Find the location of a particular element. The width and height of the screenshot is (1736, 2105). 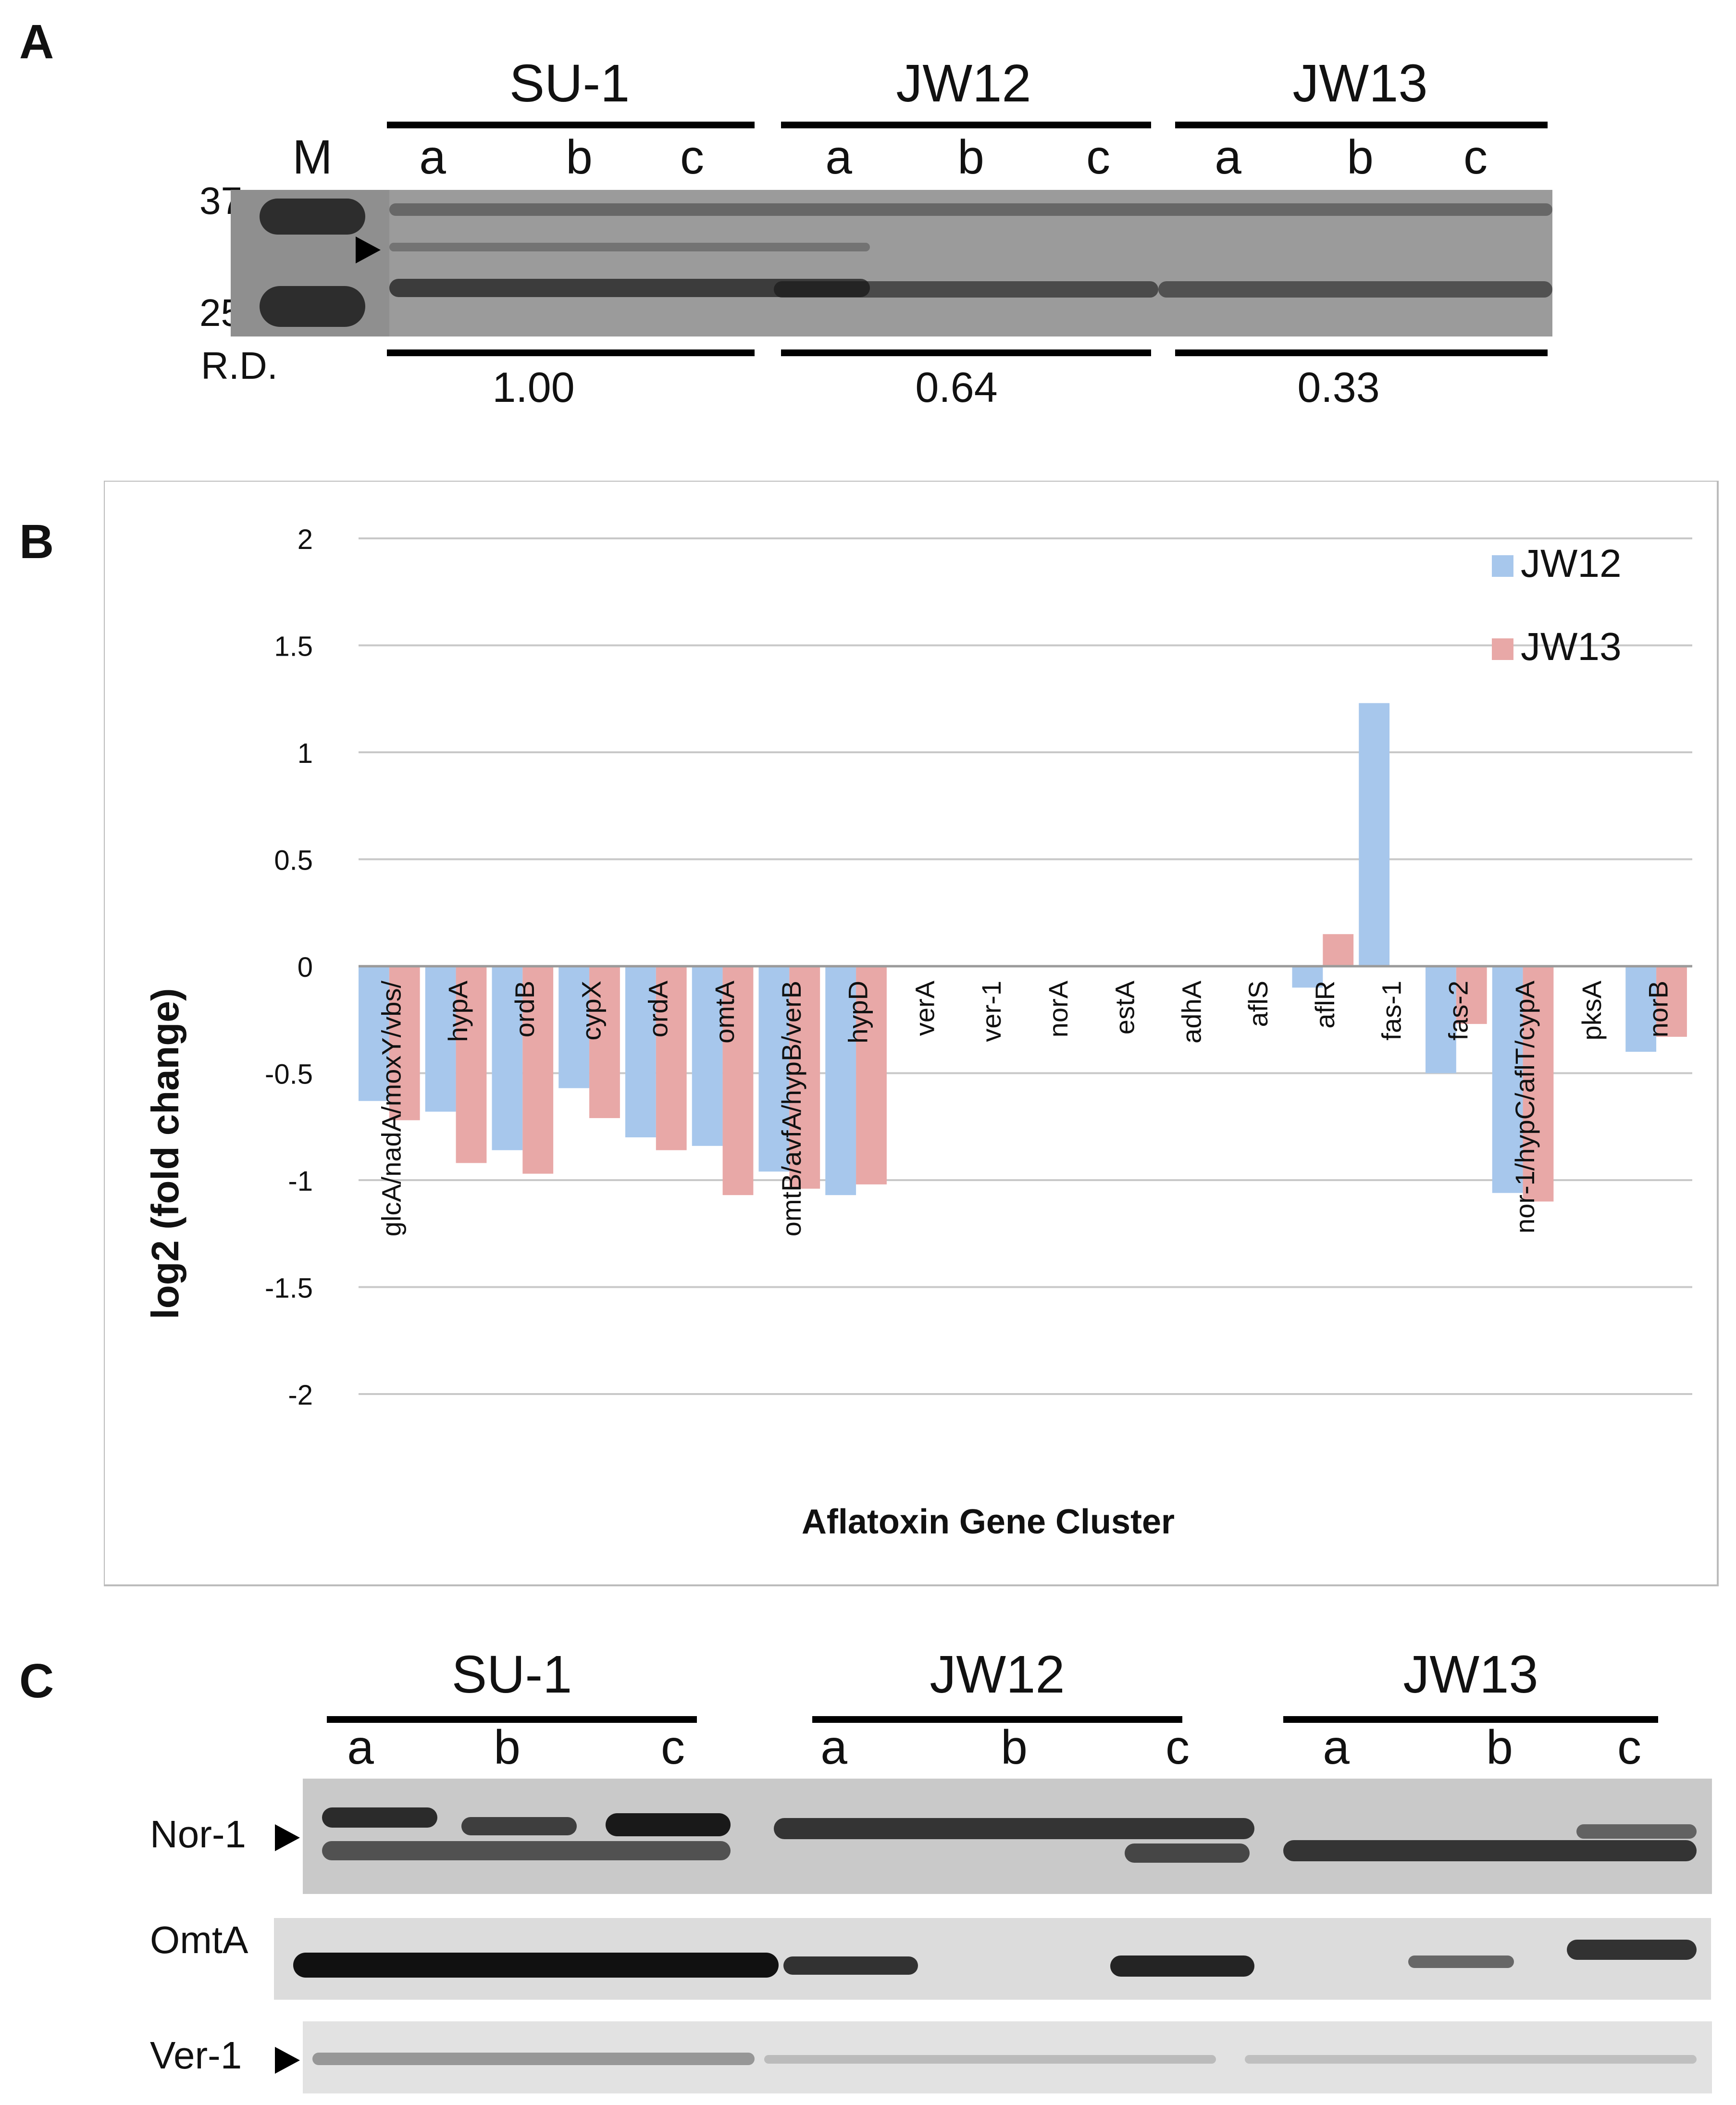

lane-label-jw13-a: a is located at coordinates (1228, 157).